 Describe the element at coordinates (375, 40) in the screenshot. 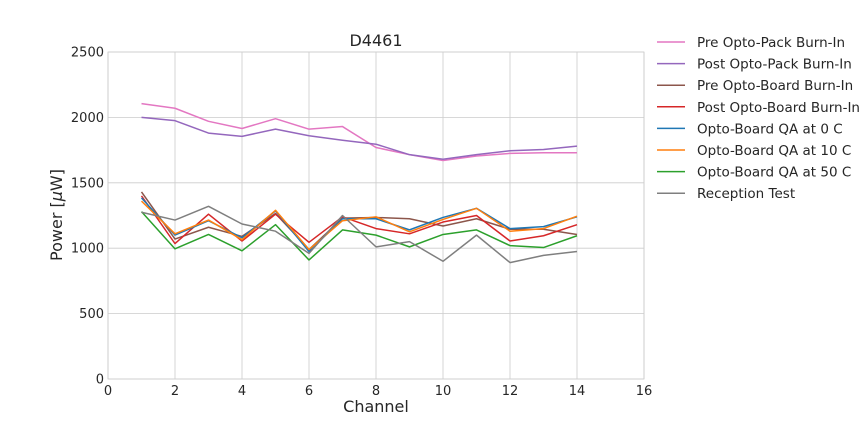

I see `chart-title: D4461` at that location.